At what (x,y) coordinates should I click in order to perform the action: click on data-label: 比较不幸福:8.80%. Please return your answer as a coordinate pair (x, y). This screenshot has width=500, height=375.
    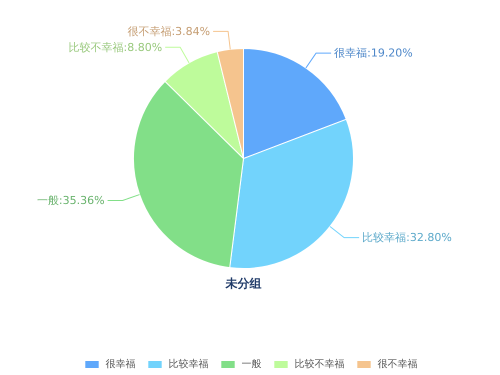
    Looking at the image, I should click on (115, 47).